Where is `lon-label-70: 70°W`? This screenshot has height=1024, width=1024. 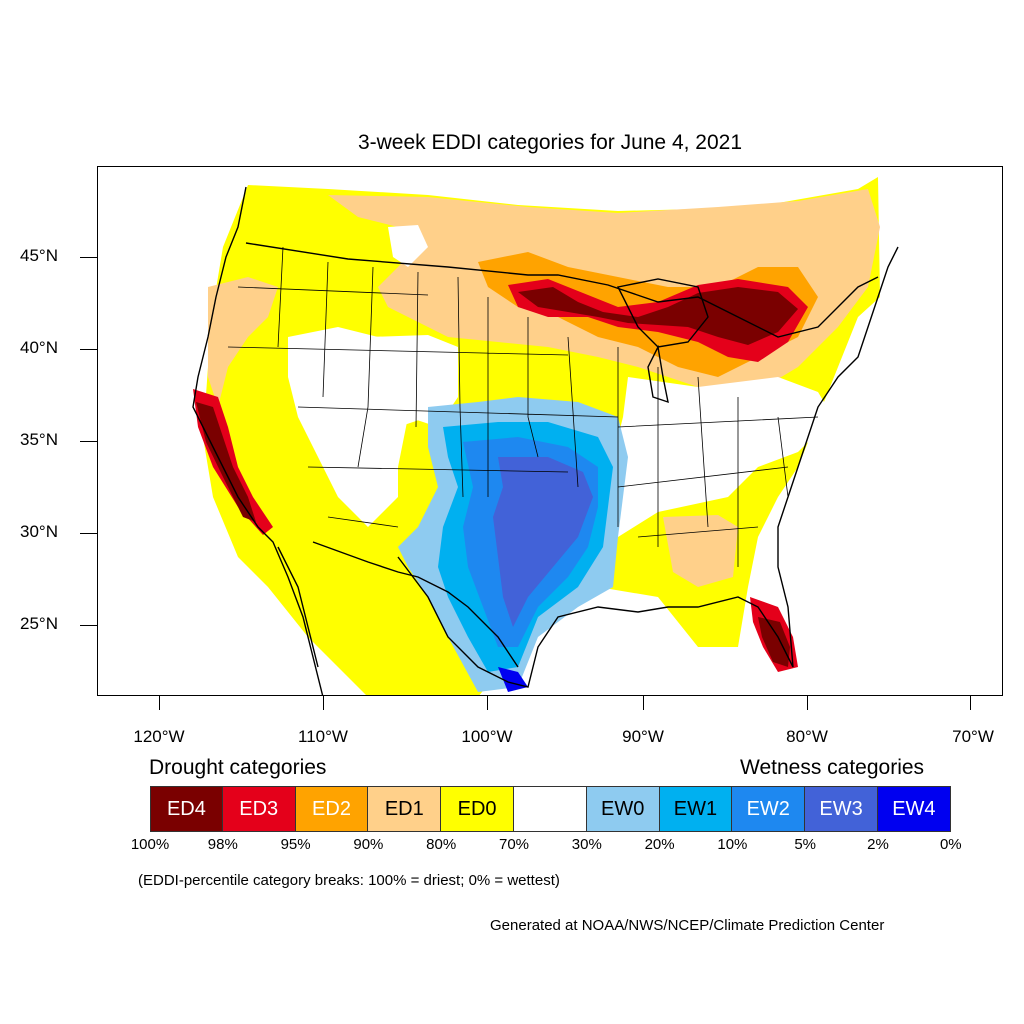 lon-label-70: 70°W is located at coordinates (973, 736).